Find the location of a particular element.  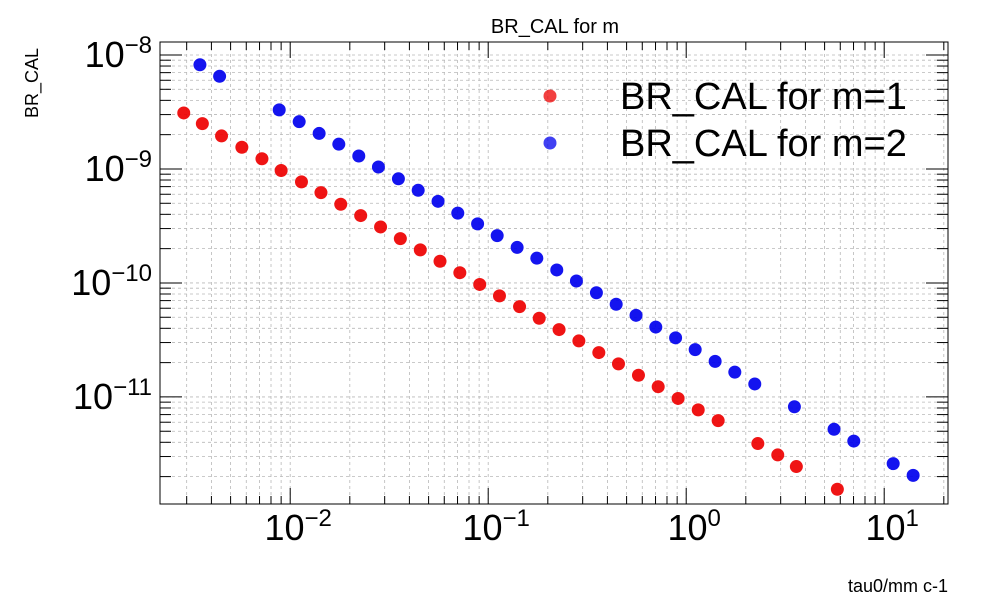

y-tick-label: 10⁻⁸ is located at coordinates (118, 53).